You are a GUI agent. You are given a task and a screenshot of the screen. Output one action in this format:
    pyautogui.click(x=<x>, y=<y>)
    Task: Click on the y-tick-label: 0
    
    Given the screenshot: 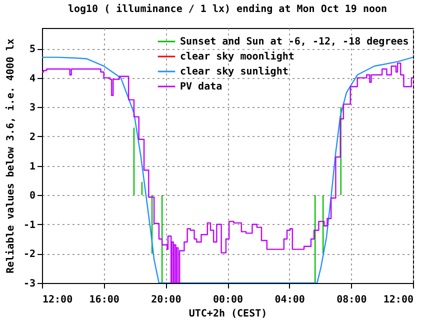 What is the action you would take?
    pyautogui.click(x=32, y=196)
    